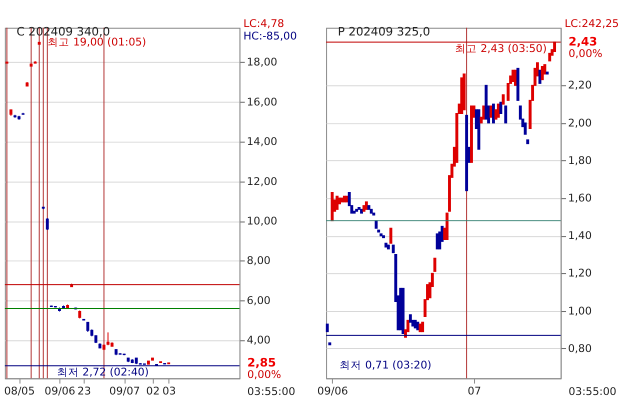 This screenshot has height=404, width=622. What do you see at coordinates (263, 23) in the screenshot?
I see `text: LC:4,78` at bounding box center [263, 23].